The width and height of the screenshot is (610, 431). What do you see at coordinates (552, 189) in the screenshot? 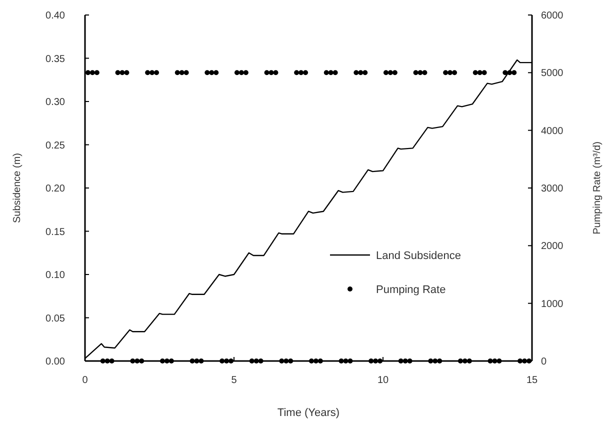
I see `y2-tick-label: 3000` at bounding box center [552, 189].